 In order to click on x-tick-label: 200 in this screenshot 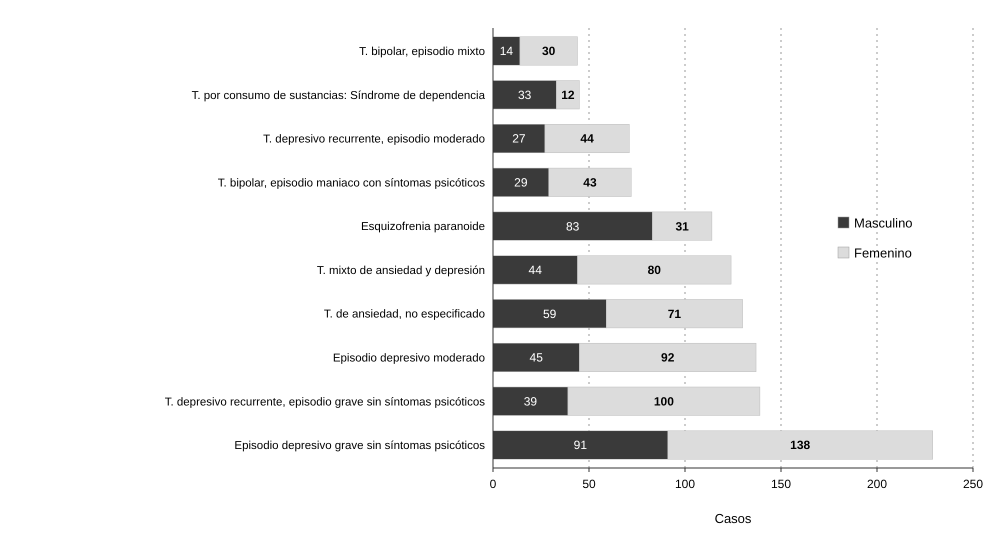, I will do `click(877, 484)`.